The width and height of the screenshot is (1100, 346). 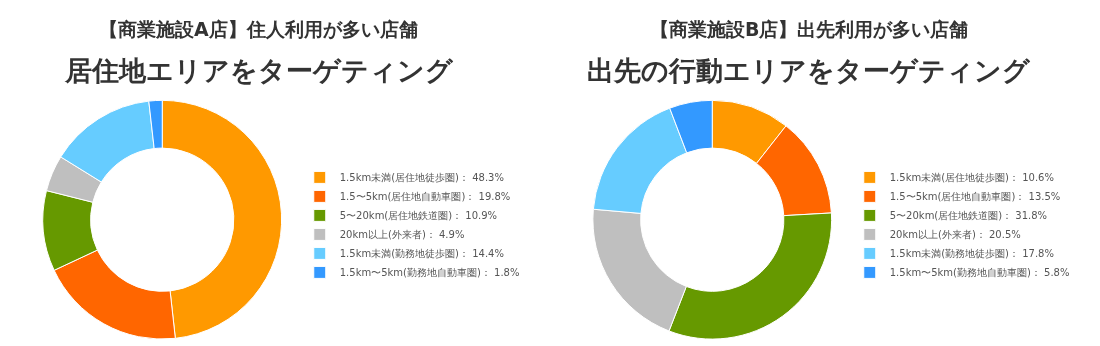 What do you see at coordinates (418, 216) in the screenshot?
I see `legend-label: 5〜20km(居住地鉄道圏)： 10.9%` at bounding box center [418, 216].